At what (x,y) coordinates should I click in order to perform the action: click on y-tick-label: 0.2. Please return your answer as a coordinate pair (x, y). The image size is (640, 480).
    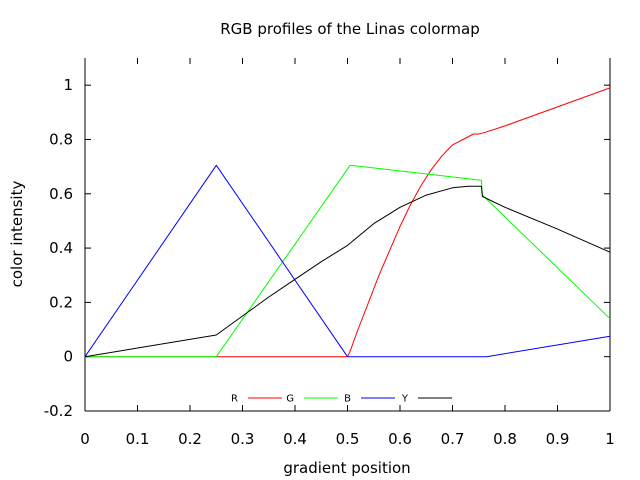
    Looking at the image, I should click on (61, 302).